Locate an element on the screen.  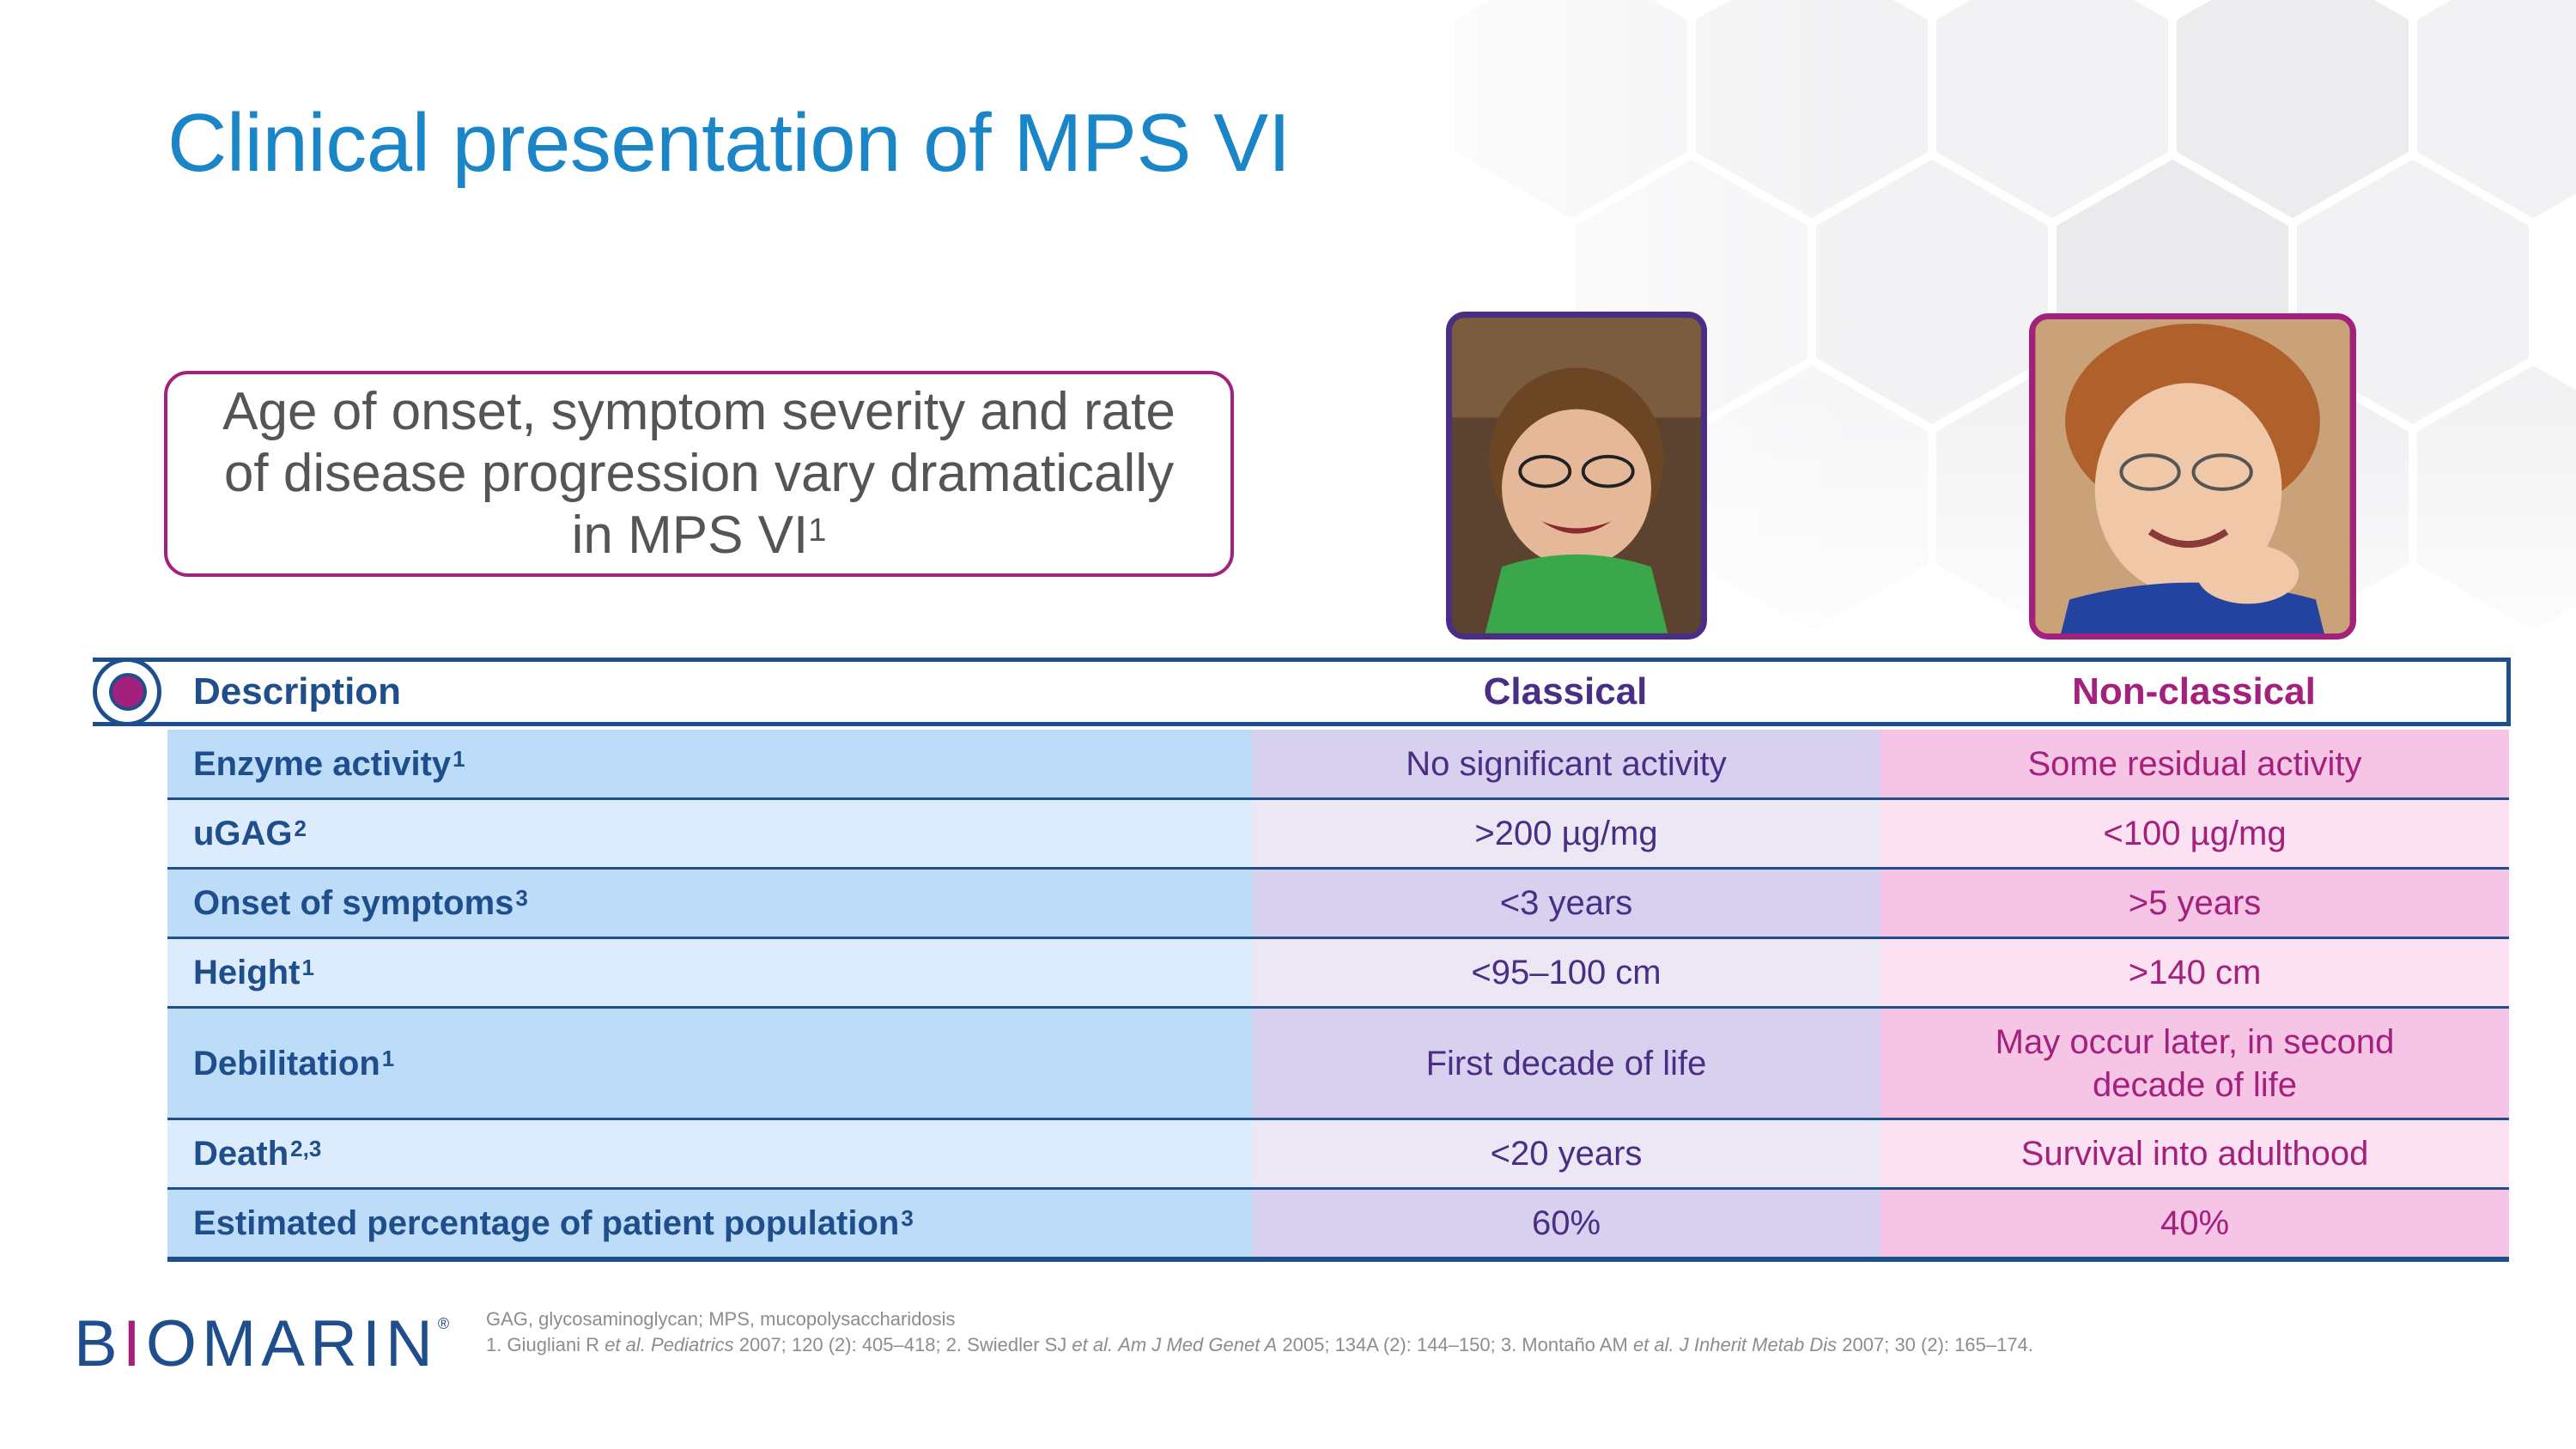
classical-cell: >200 µg/mg is located at coordinates (1566, 833).